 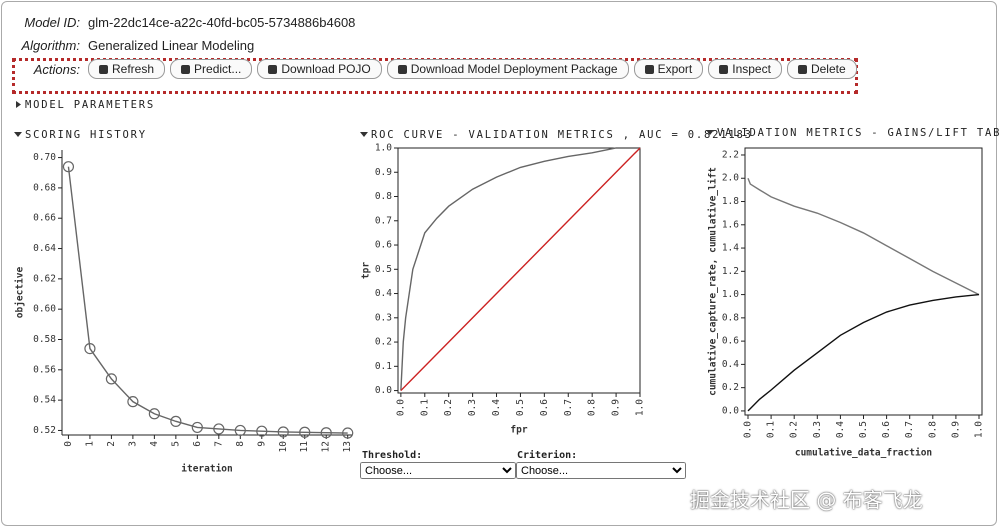 What do you see at coordinates (44, 157) in the screenshot?
I see `y-tick-label: 0.70` at bounding box center [44, 157].